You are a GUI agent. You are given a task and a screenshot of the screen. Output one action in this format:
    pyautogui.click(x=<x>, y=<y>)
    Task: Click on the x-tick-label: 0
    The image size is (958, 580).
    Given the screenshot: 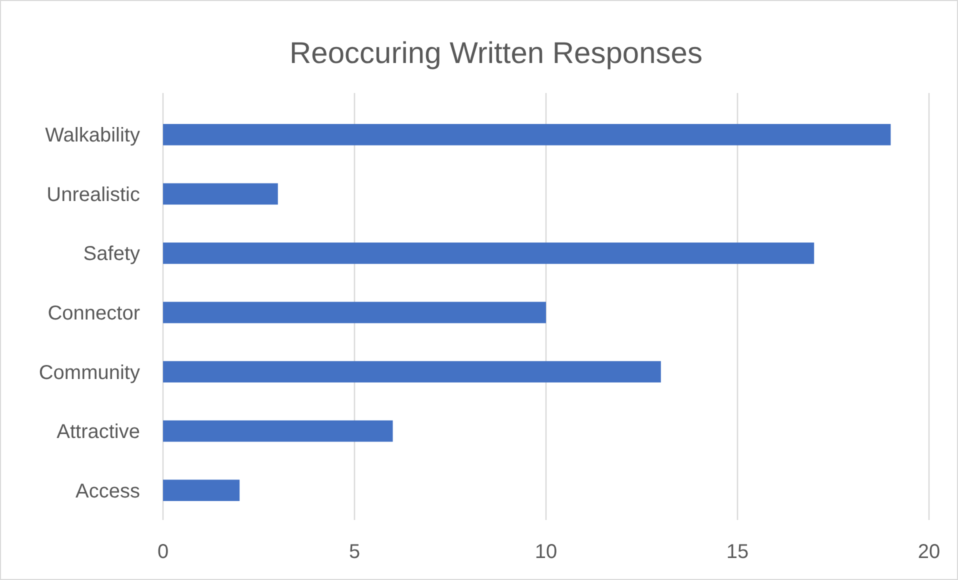 What is the action you would take?
    pyautogui.click(x=163, y=552)
    